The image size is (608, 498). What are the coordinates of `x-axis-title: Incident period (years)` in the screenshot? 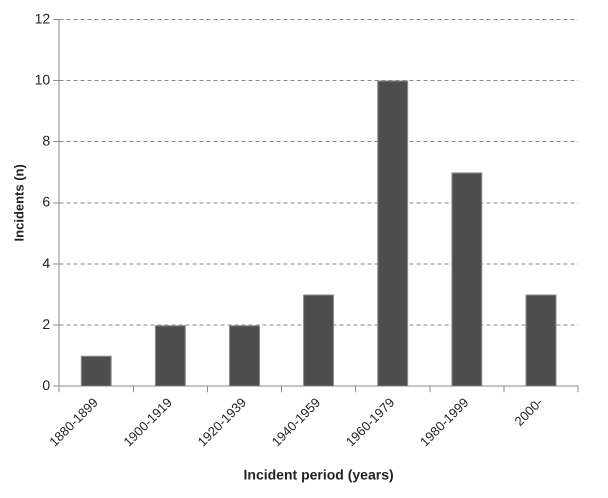 It's located at (319, 474).